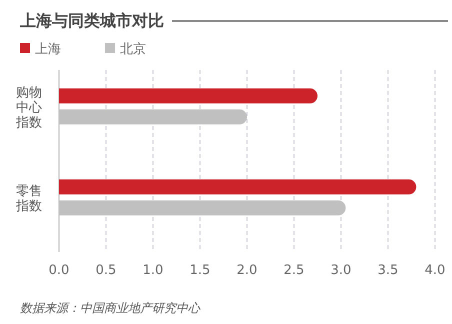  What do you see at coordinates (341, 270) in the screenshot?
I see `x-tick-label: 3.0` at bounding box center [341, 270].